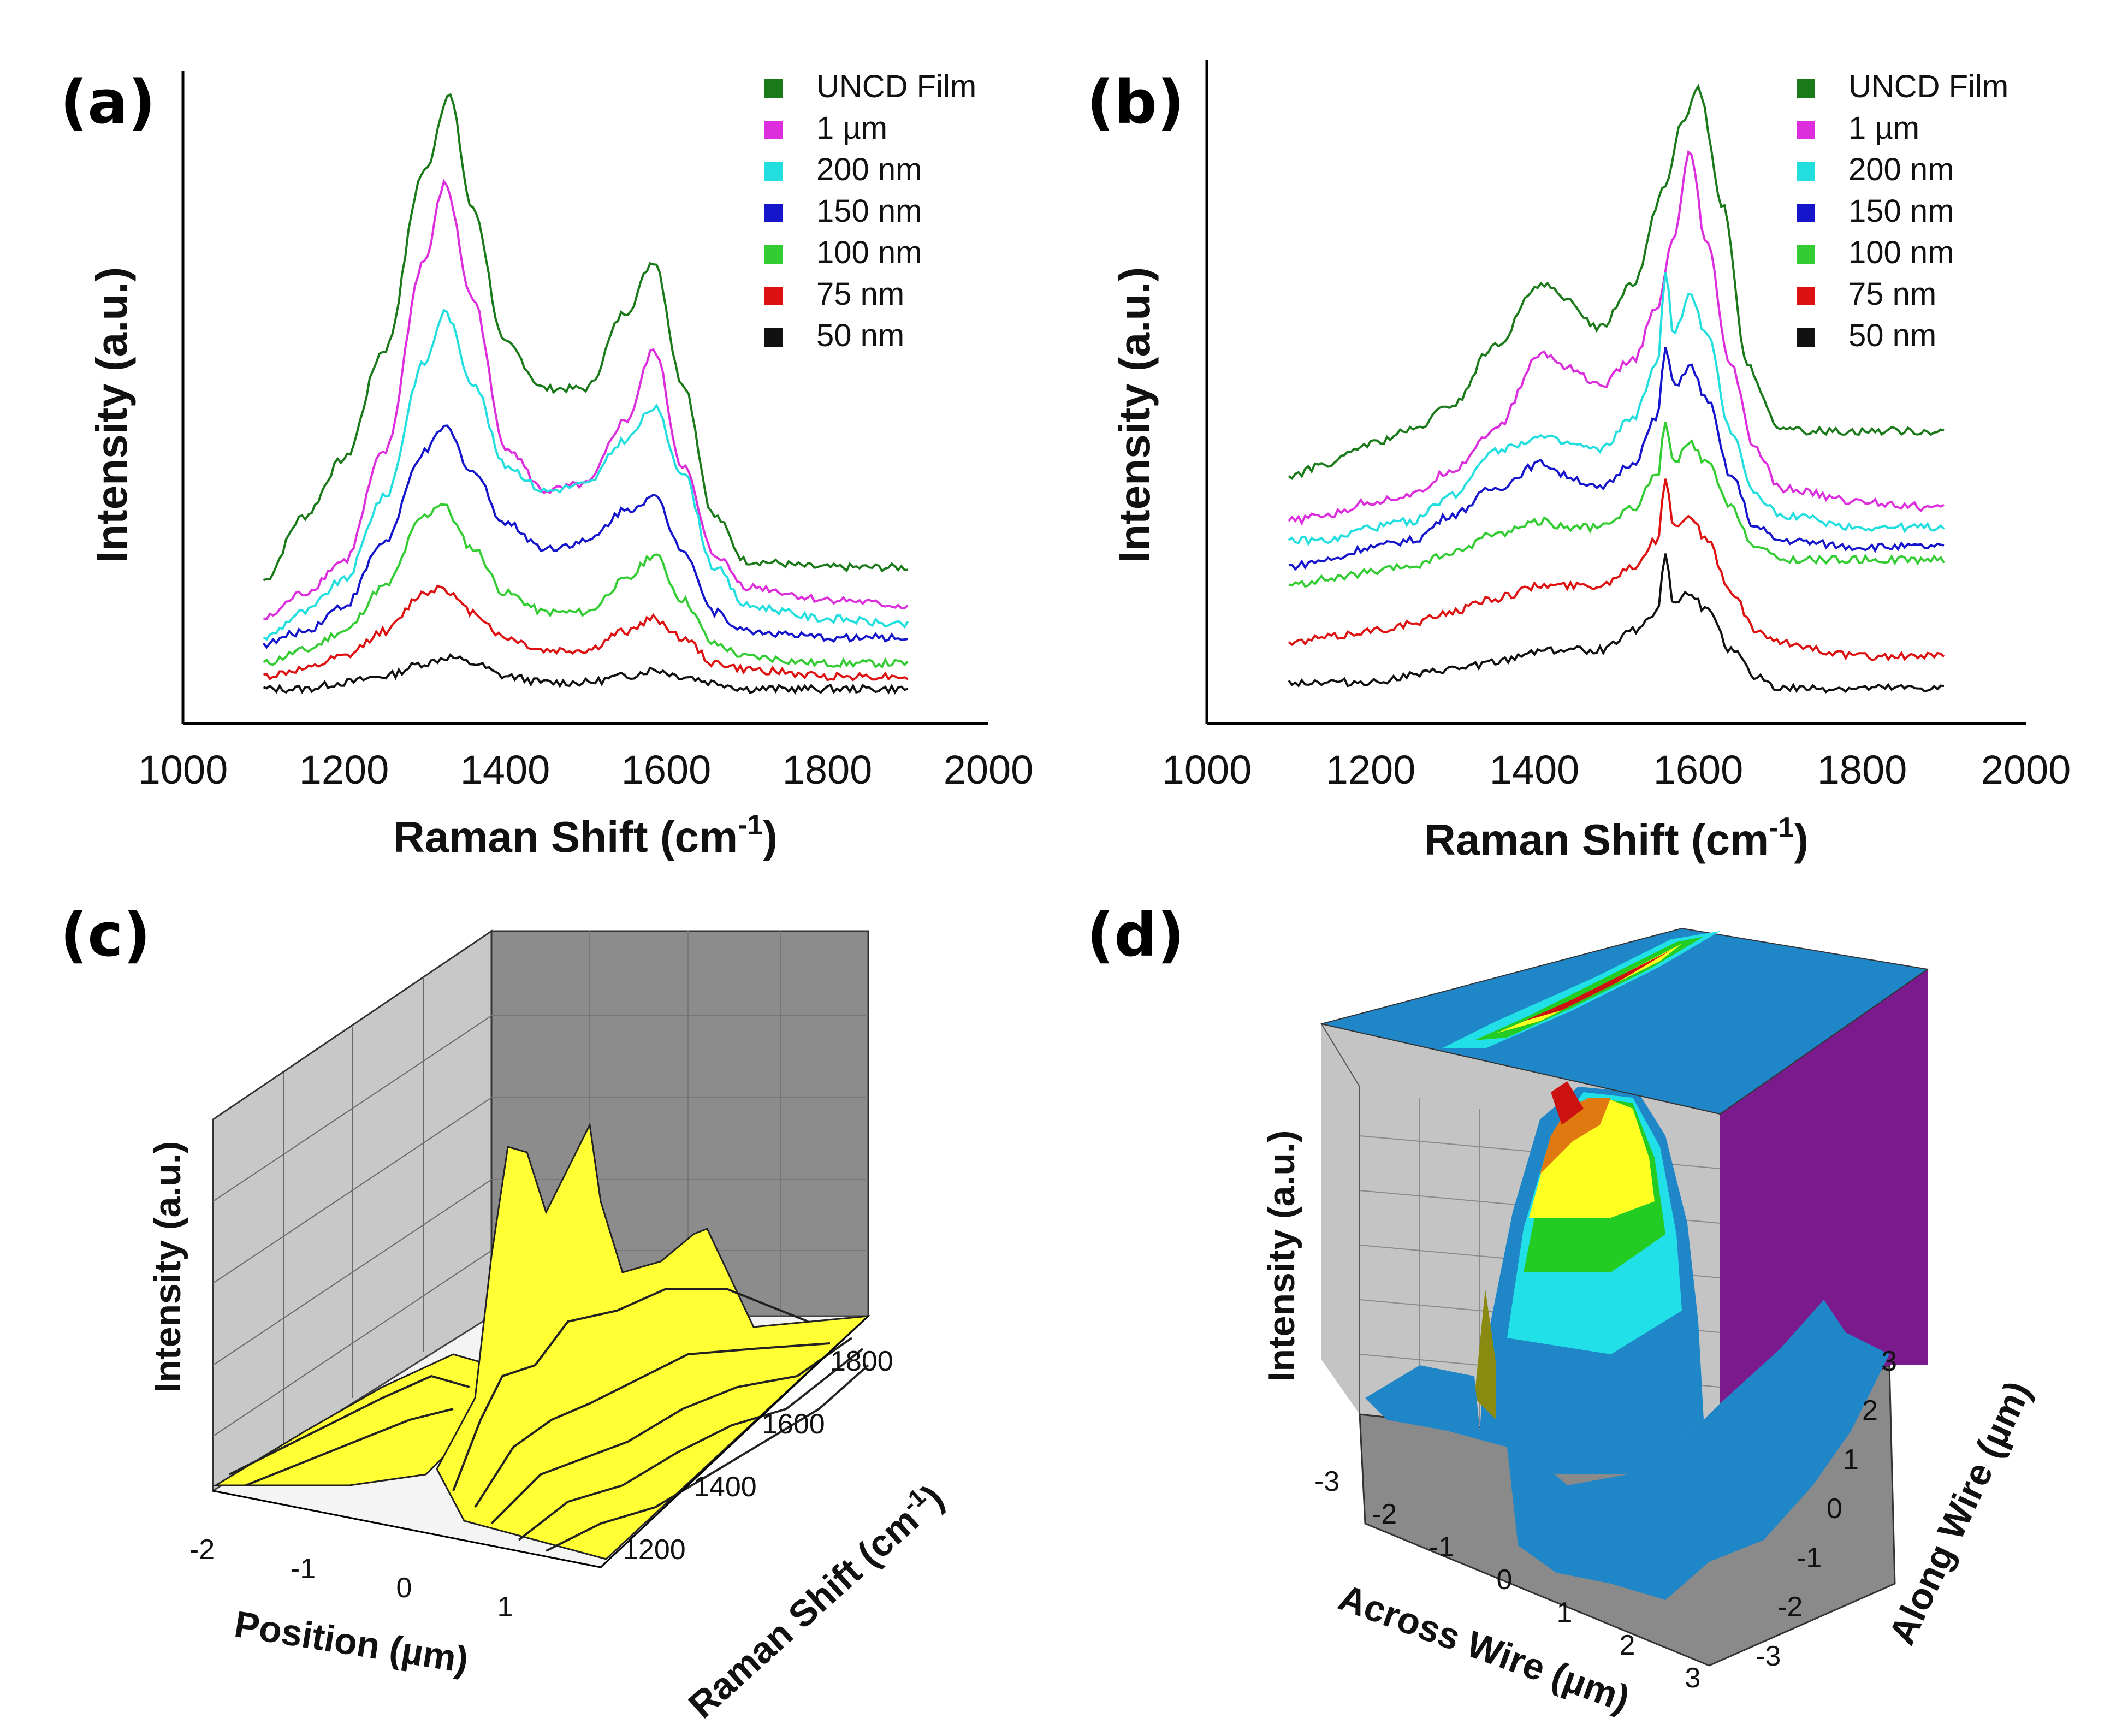  Describe the element at coordinates (1851, 1460) in the screenshot. I see `panel-d-ytick: 1` at that location.